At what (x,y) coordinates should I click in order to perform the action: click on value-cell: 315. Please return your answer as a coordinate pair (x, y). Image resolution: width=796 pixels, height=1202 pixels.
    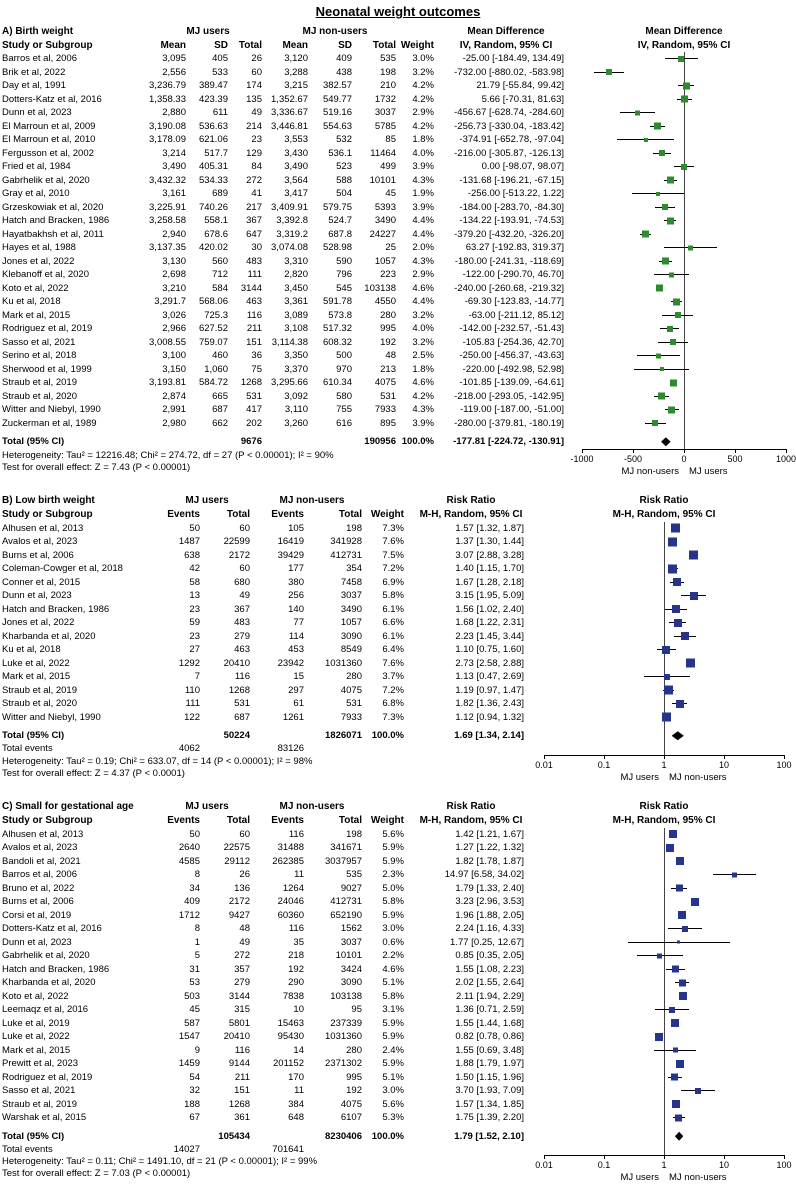
    Looking at the image, I should click on (242, 1010).